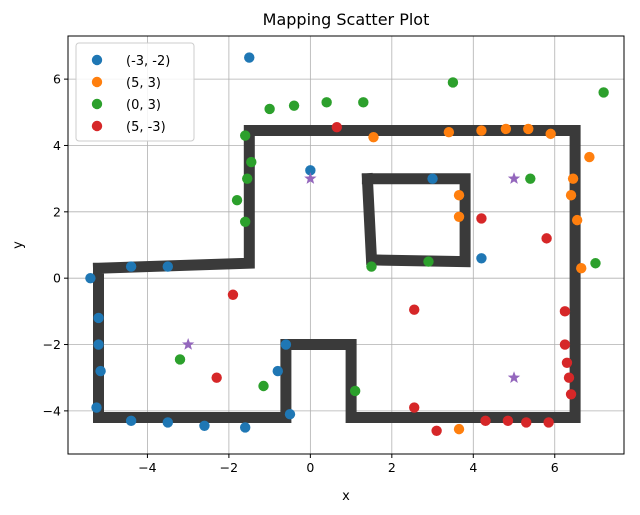 The image size is (640, 515). Describe the element at coordinates (57, 145) in the screenshot. I see `y-tick-label: 4` at that location.